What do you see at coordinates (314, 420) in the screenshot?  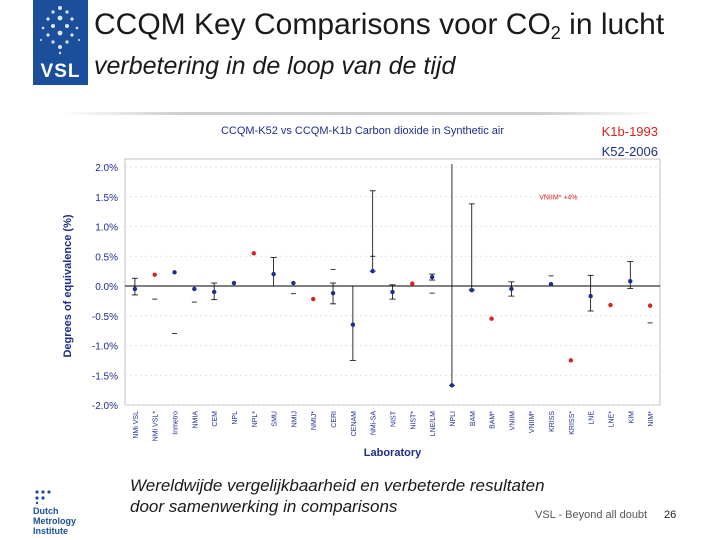 I see `x-tick-label: NMIJ*` at bounding box center [314, 420].